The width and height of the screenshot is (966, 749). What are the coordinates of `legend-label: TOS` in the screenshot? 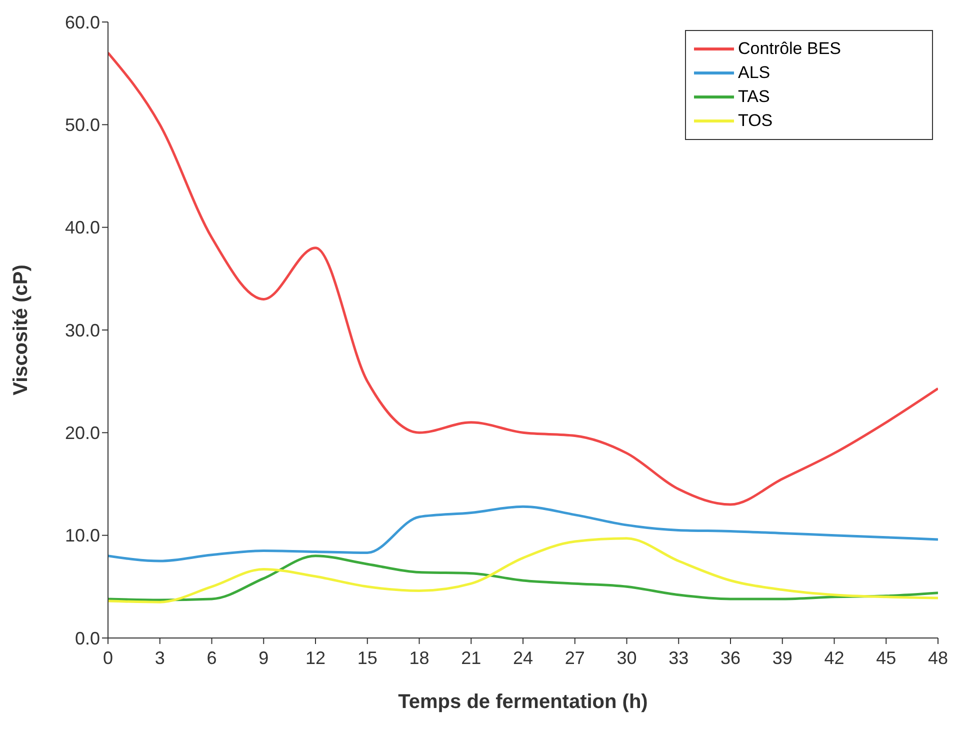 It's located at (755, 121).